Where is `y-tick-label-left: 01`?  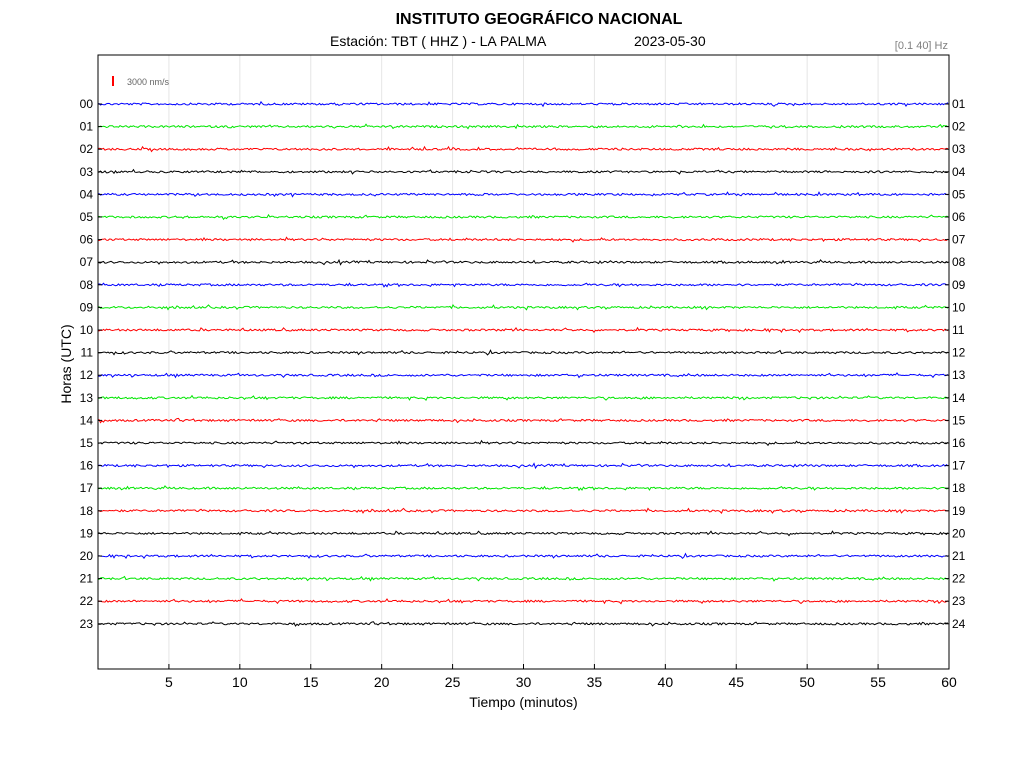
y-tick-label-left: 01 is located at coordinates (87, 127).